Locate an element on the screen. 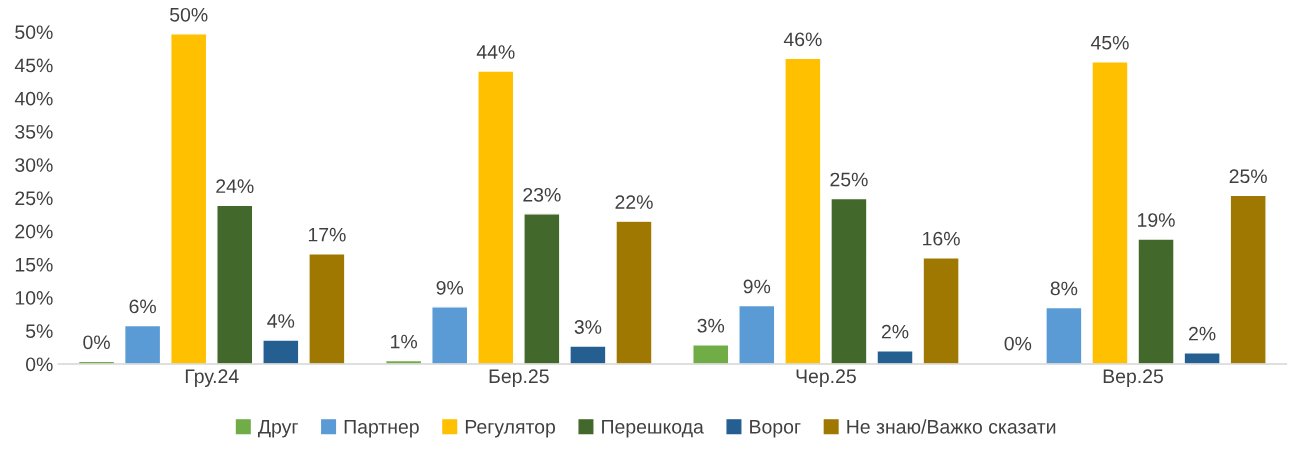 The width and height of the screenshot is (1293, 455). data-label: 19% is located at coordinates (1156, 220).